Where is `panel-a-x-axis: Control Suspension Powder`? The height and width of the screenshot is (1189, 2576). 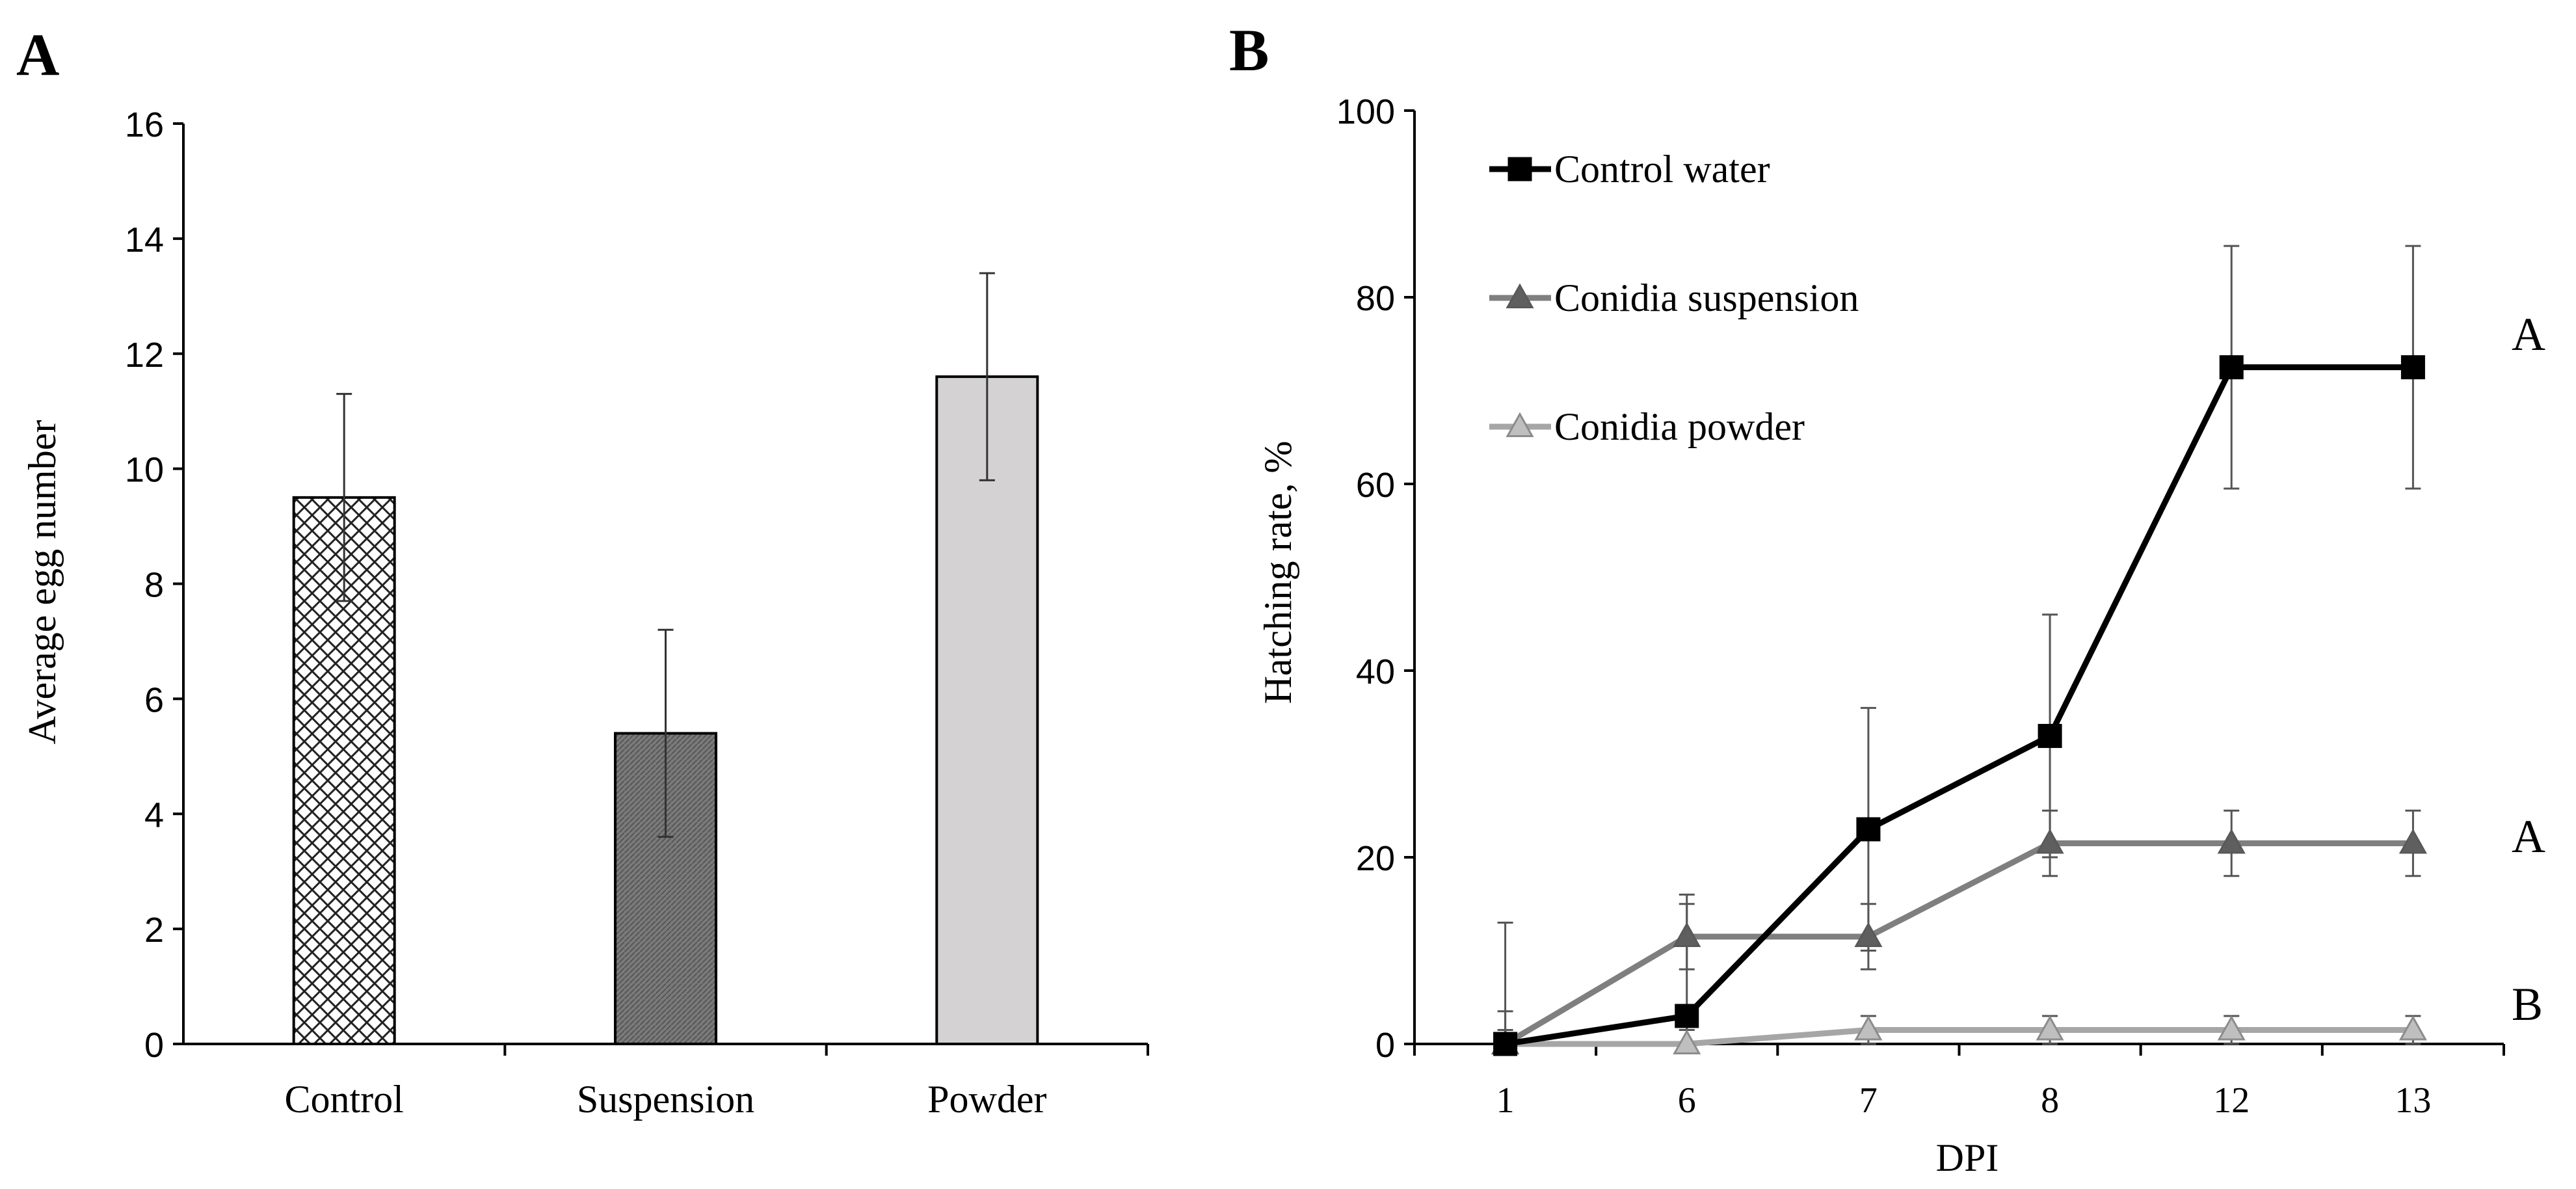
panel-a-x-axis: Control Suspension Powder is located at coordinates (717, 1082).